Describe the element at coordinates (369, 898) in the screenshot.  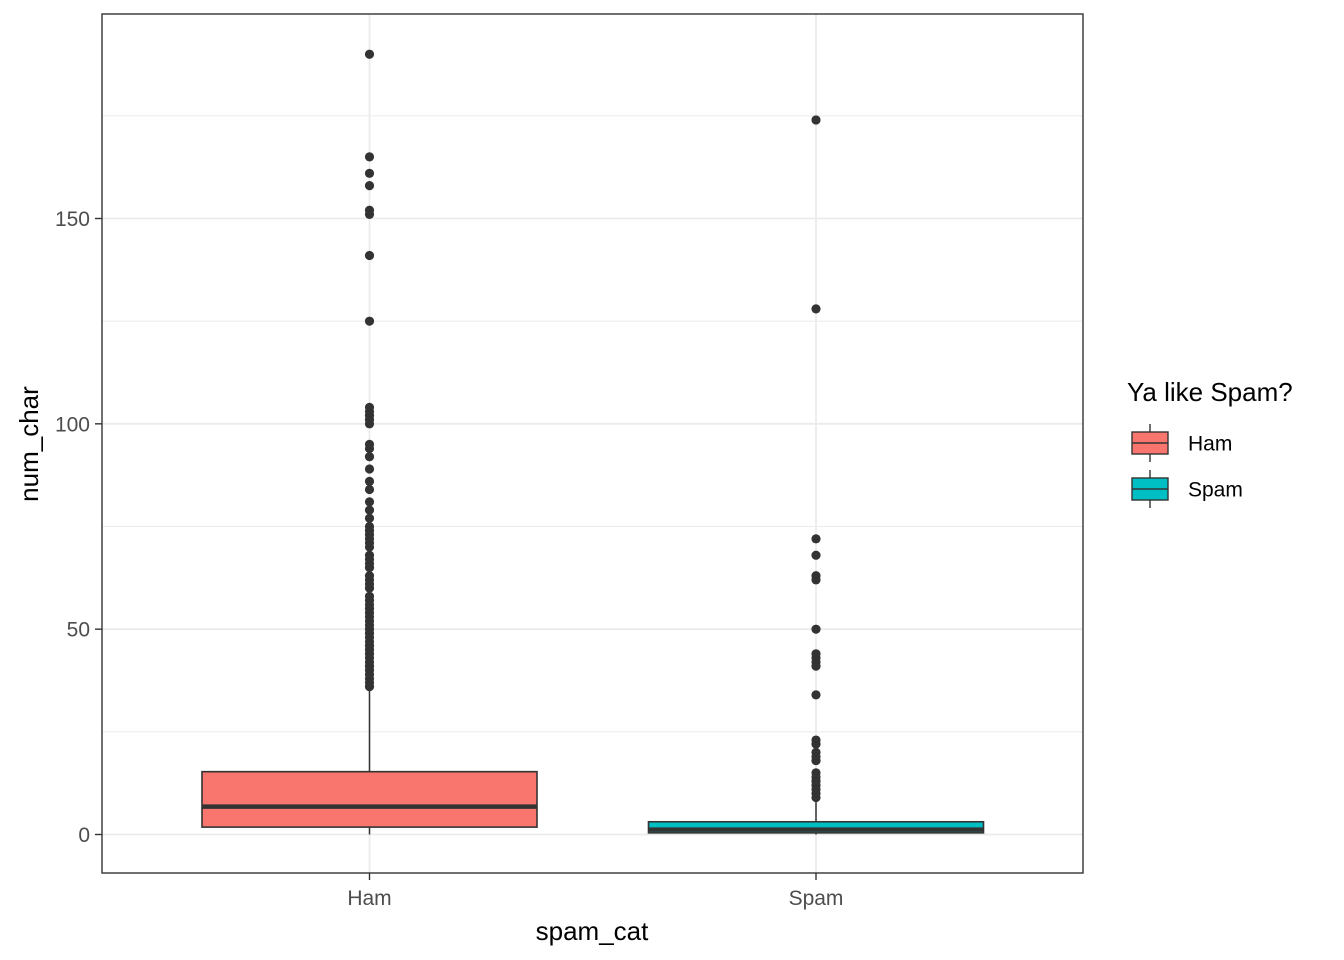
I see `x-tick-label: Ham` at that location.